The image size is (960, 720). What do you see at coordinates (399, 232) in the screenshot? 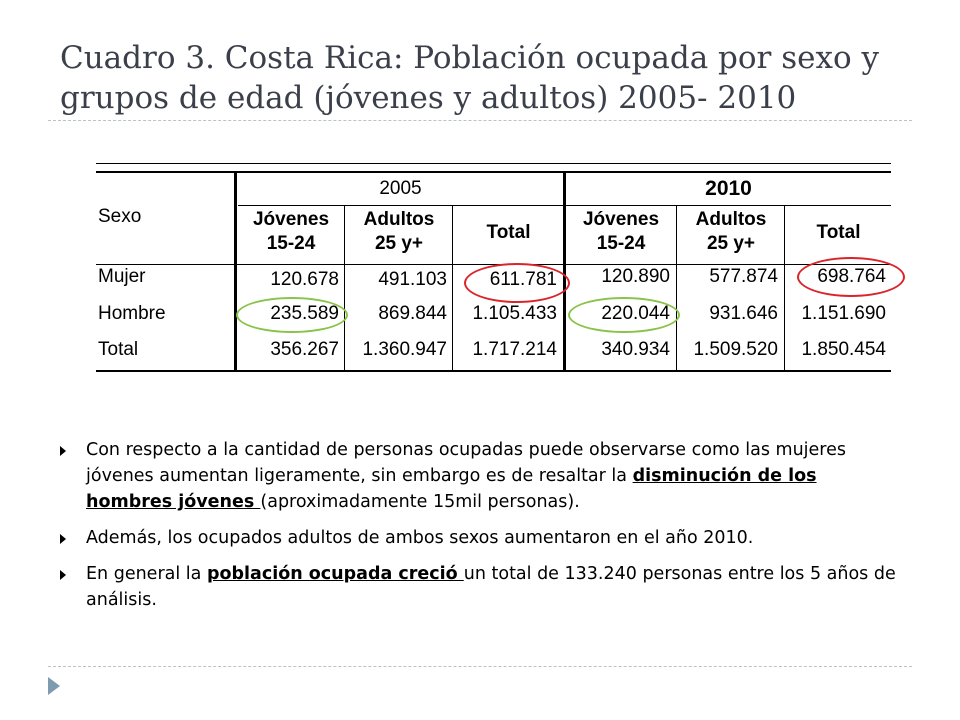
I see `col-adultos-2005: Adultos 25 y+` at bounding box center [399, 232].